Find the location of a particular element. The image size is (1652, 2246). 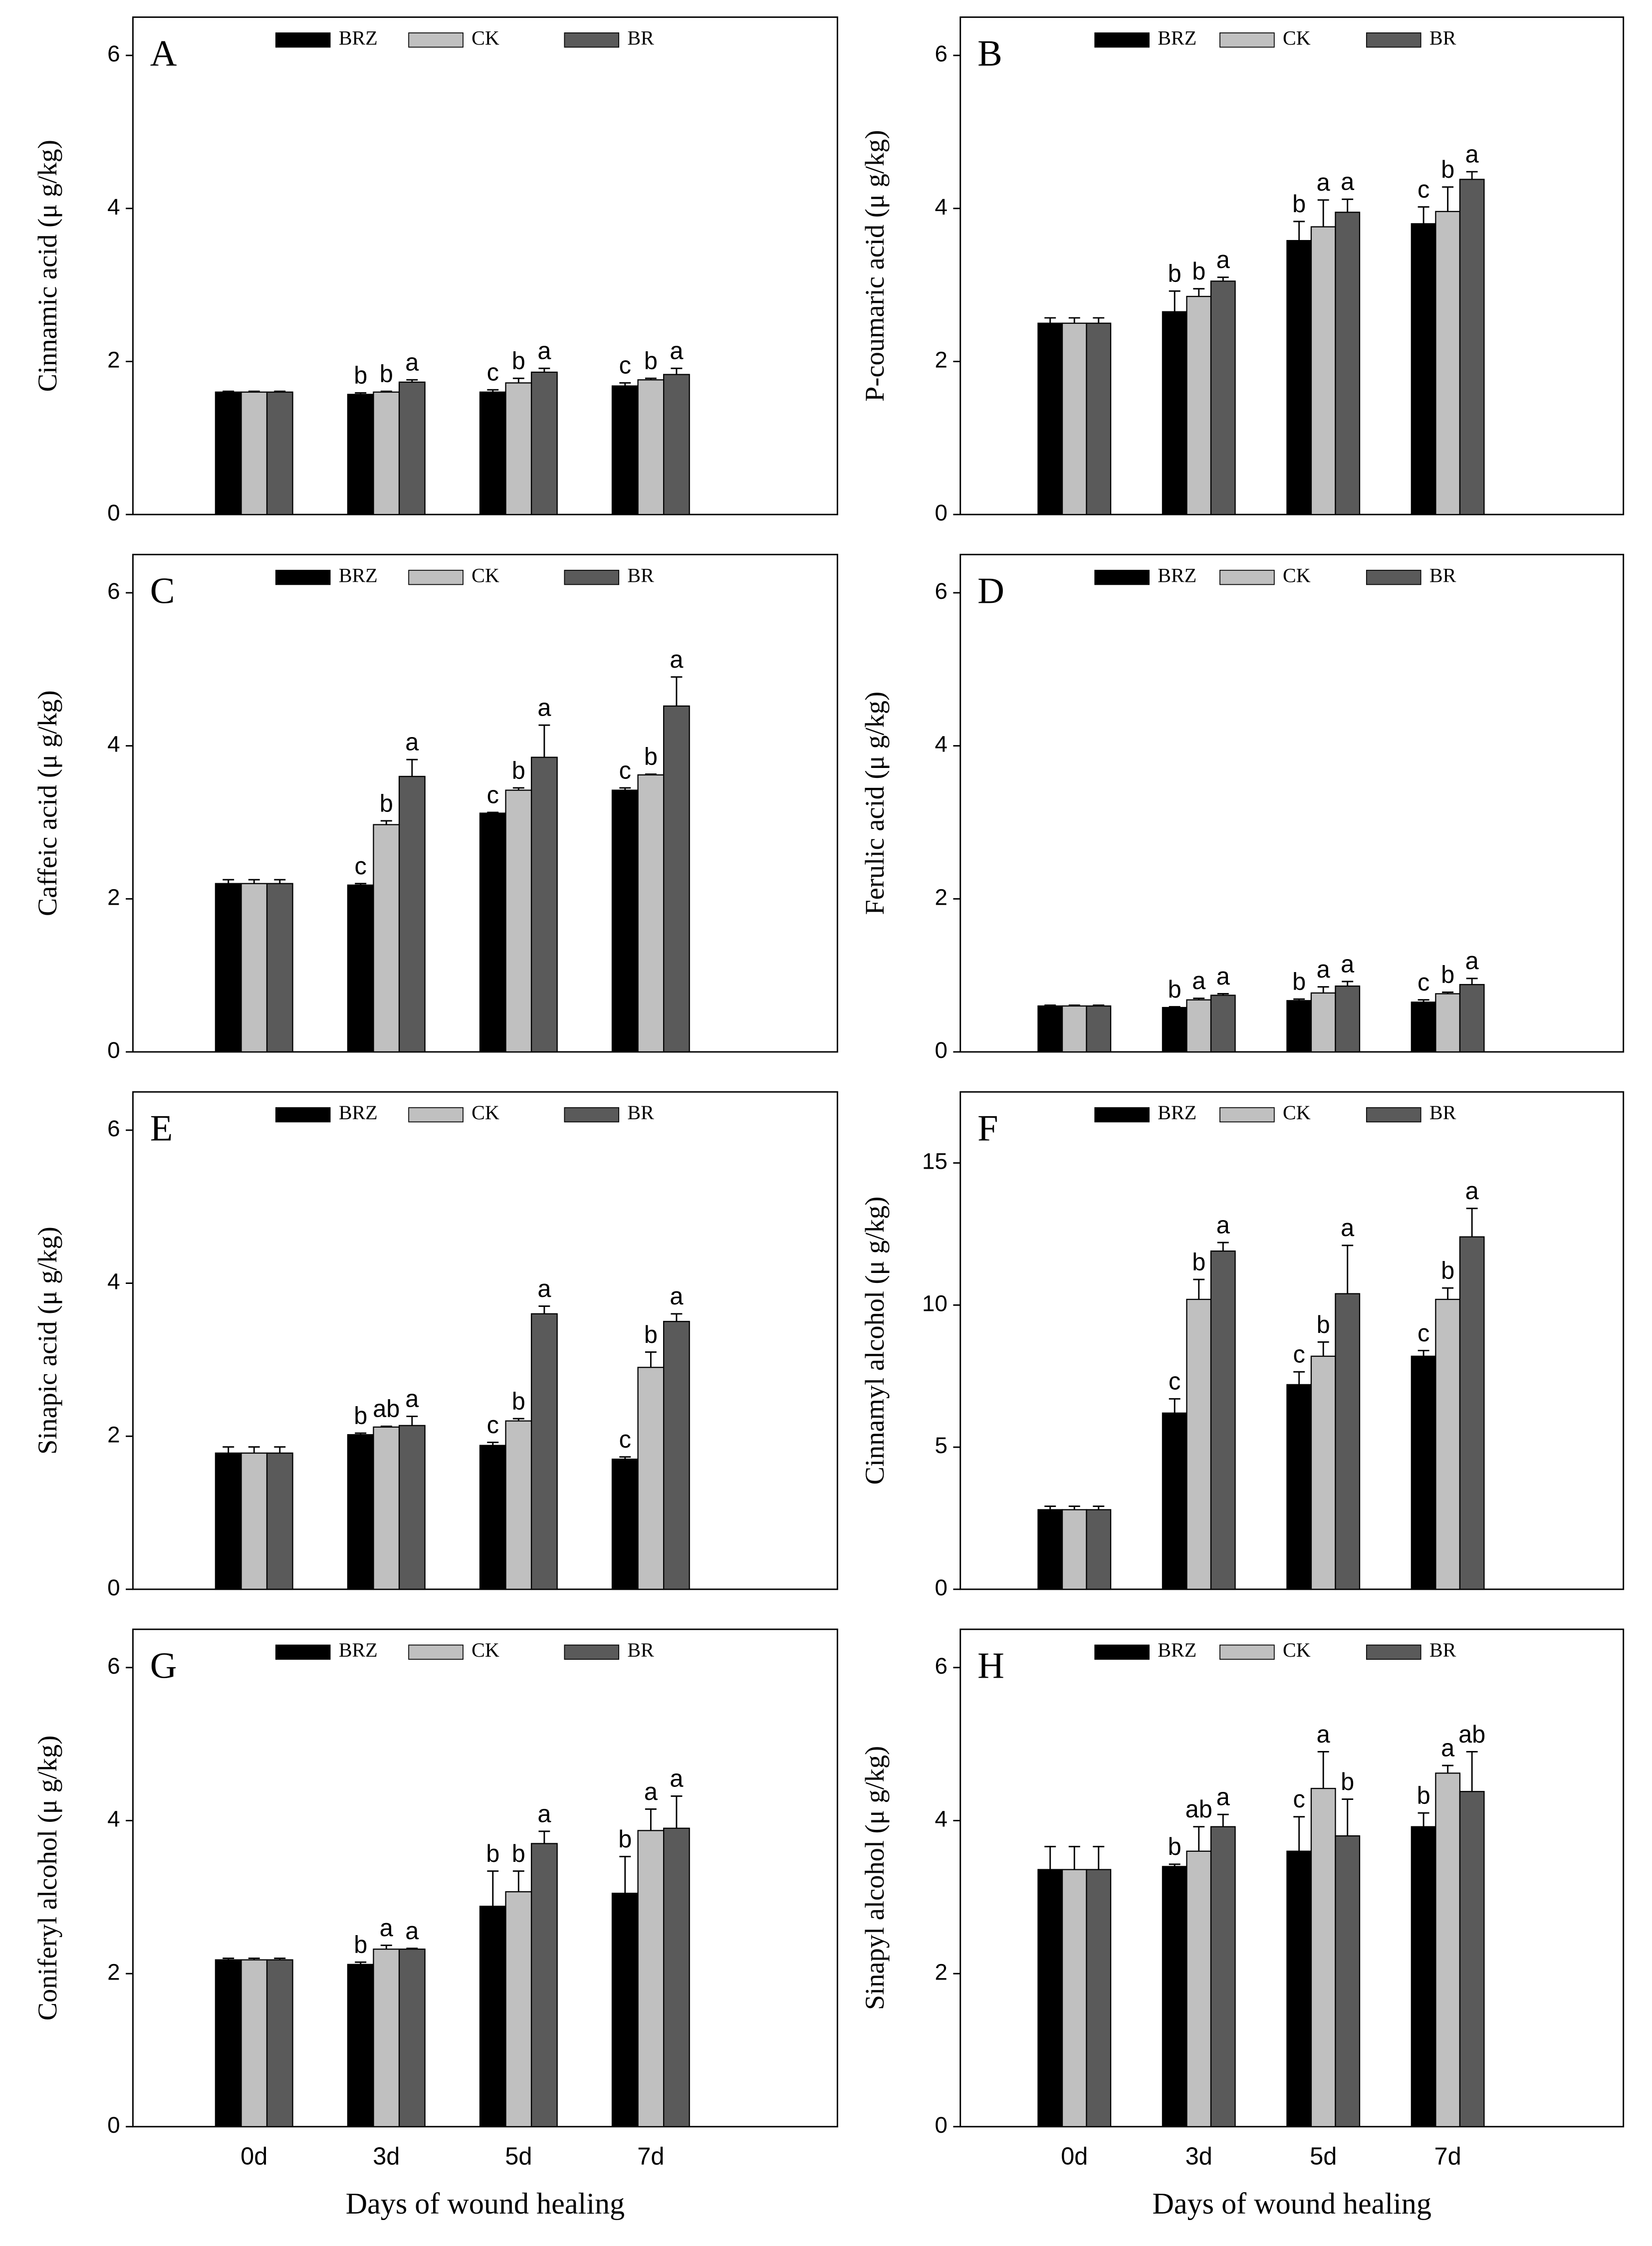

panel-label: E is located at coordinates (162, 1128).